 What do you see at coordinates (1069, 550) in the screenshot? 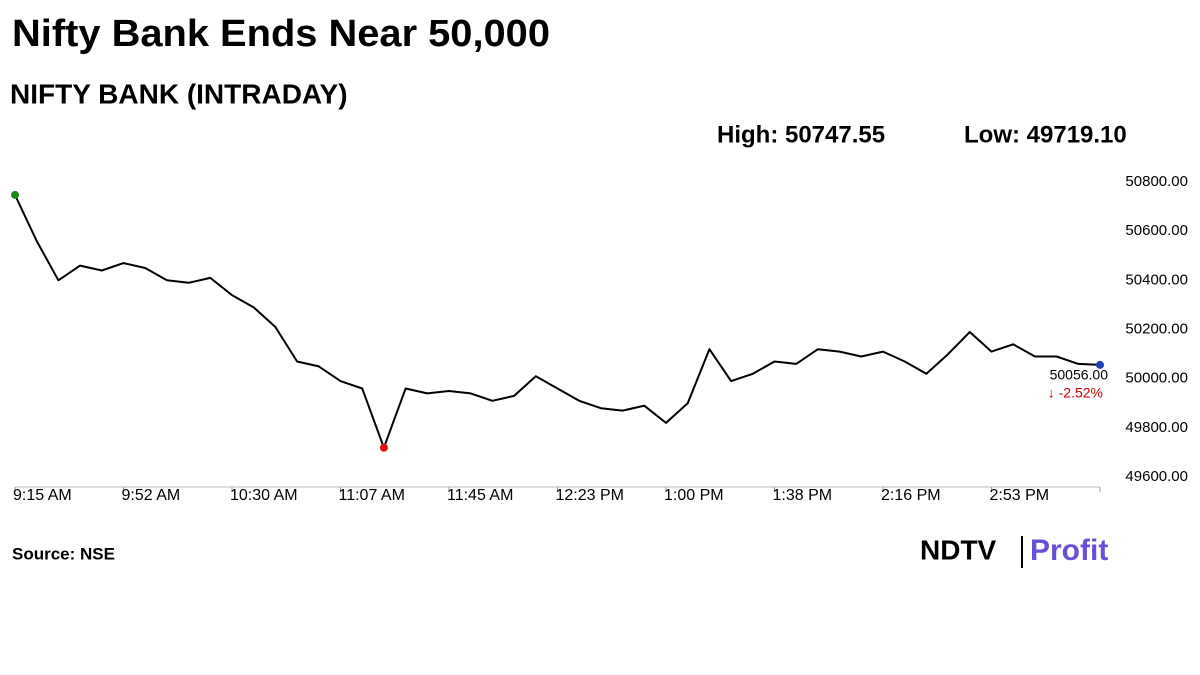
I see `logo-right: Profit` at bounding box center [1069, 550].